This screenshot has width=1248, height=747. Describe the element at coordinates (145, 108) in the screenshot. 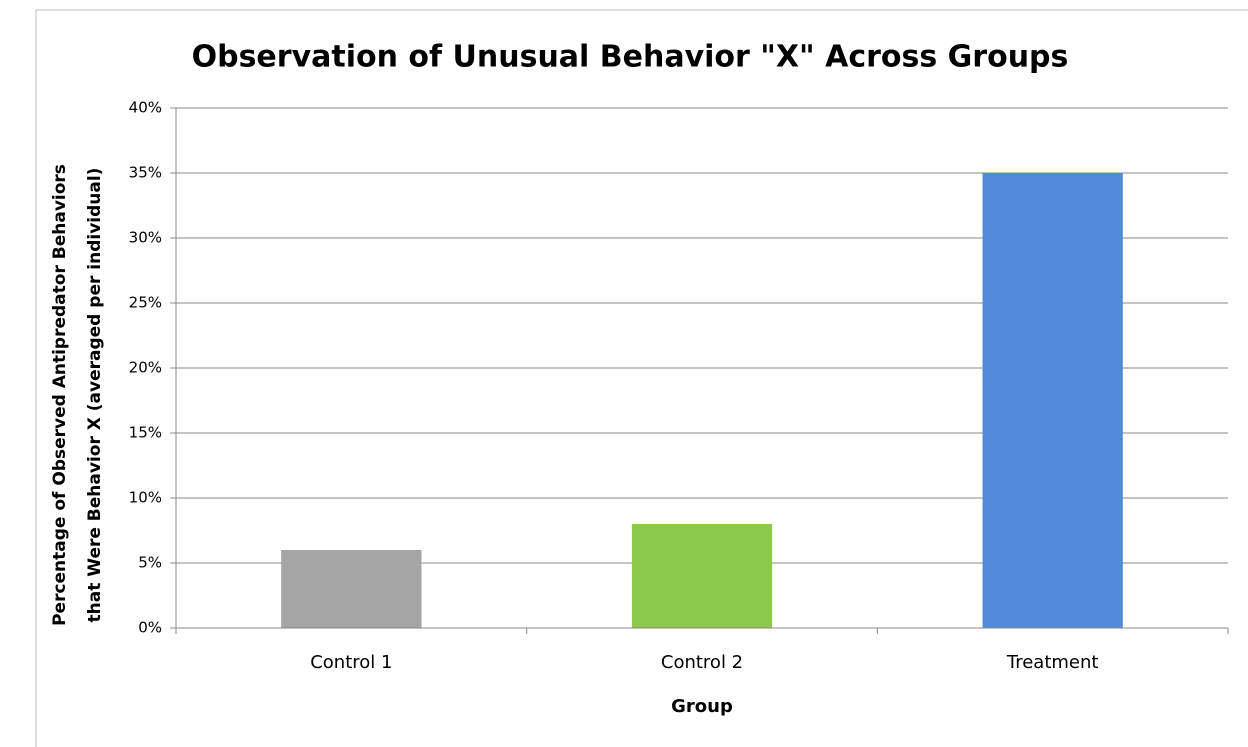

I see `y-tick-label: 40%` at that location.